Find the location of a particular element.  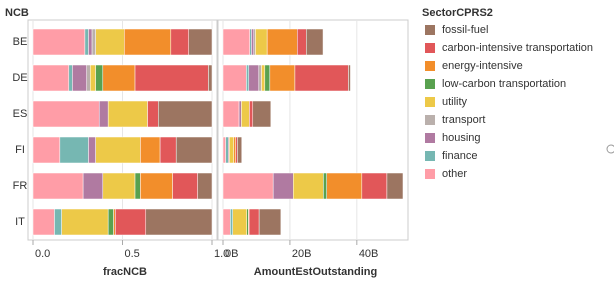

x-tick-label: 0B is located at coordinates (231, 254).